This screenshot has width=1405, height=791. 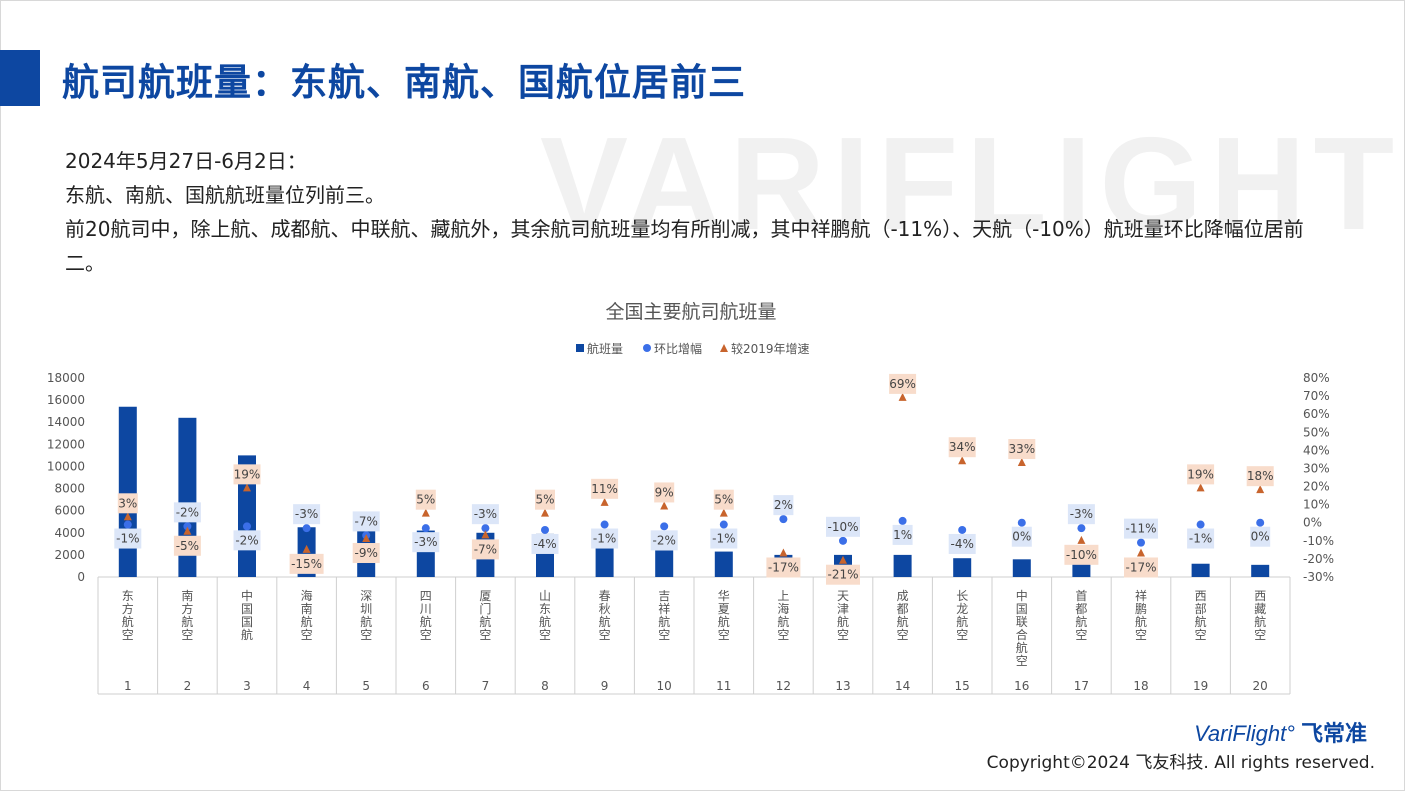 I want to click on right-axis-tick: -10%, so click(x=1318, y=541).